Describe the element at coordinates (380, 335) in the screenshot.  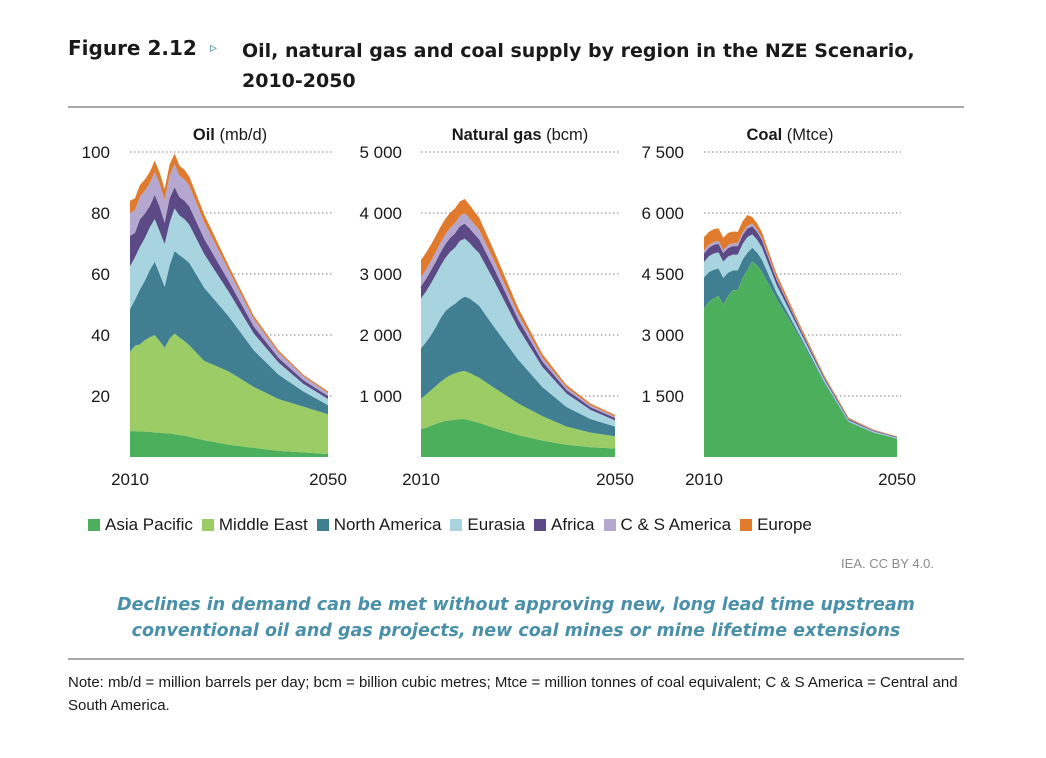
I see `y-tick-label: 2 000` at that location.